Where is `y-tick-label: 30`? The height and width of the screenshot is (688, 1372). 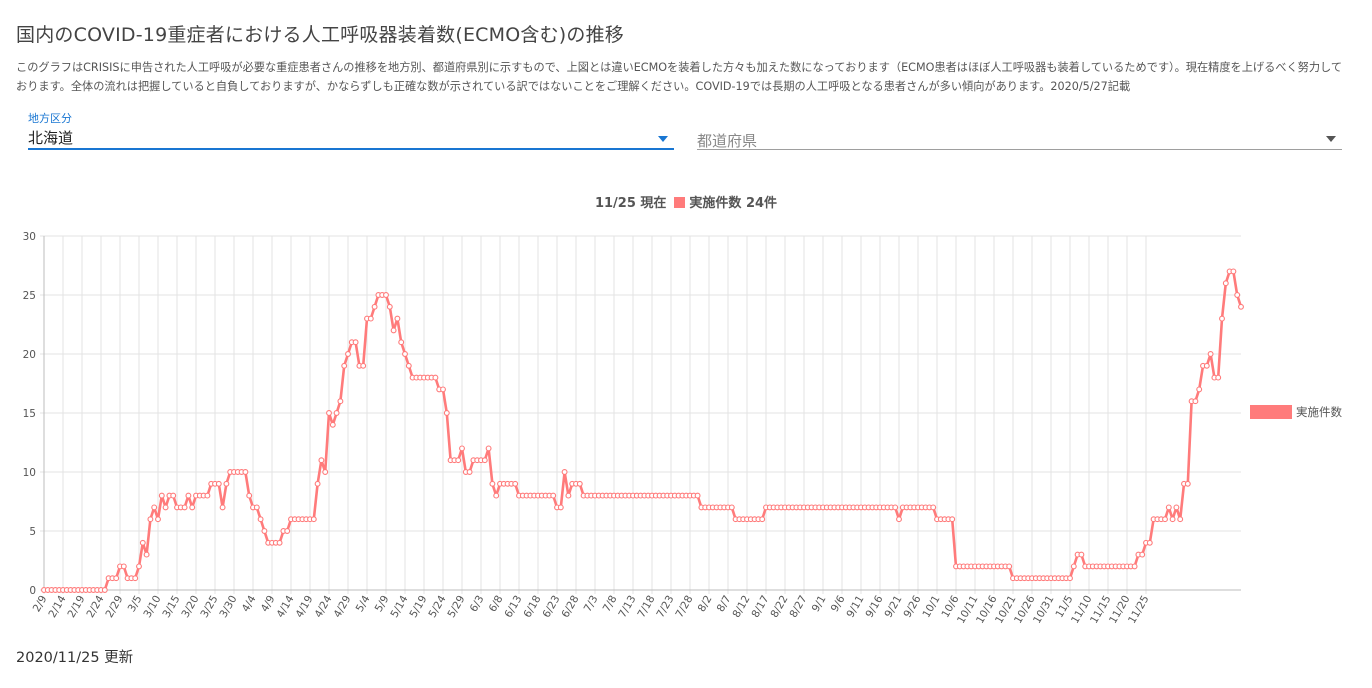
y-tick-label: 30 is located at coordinates (29, 237).